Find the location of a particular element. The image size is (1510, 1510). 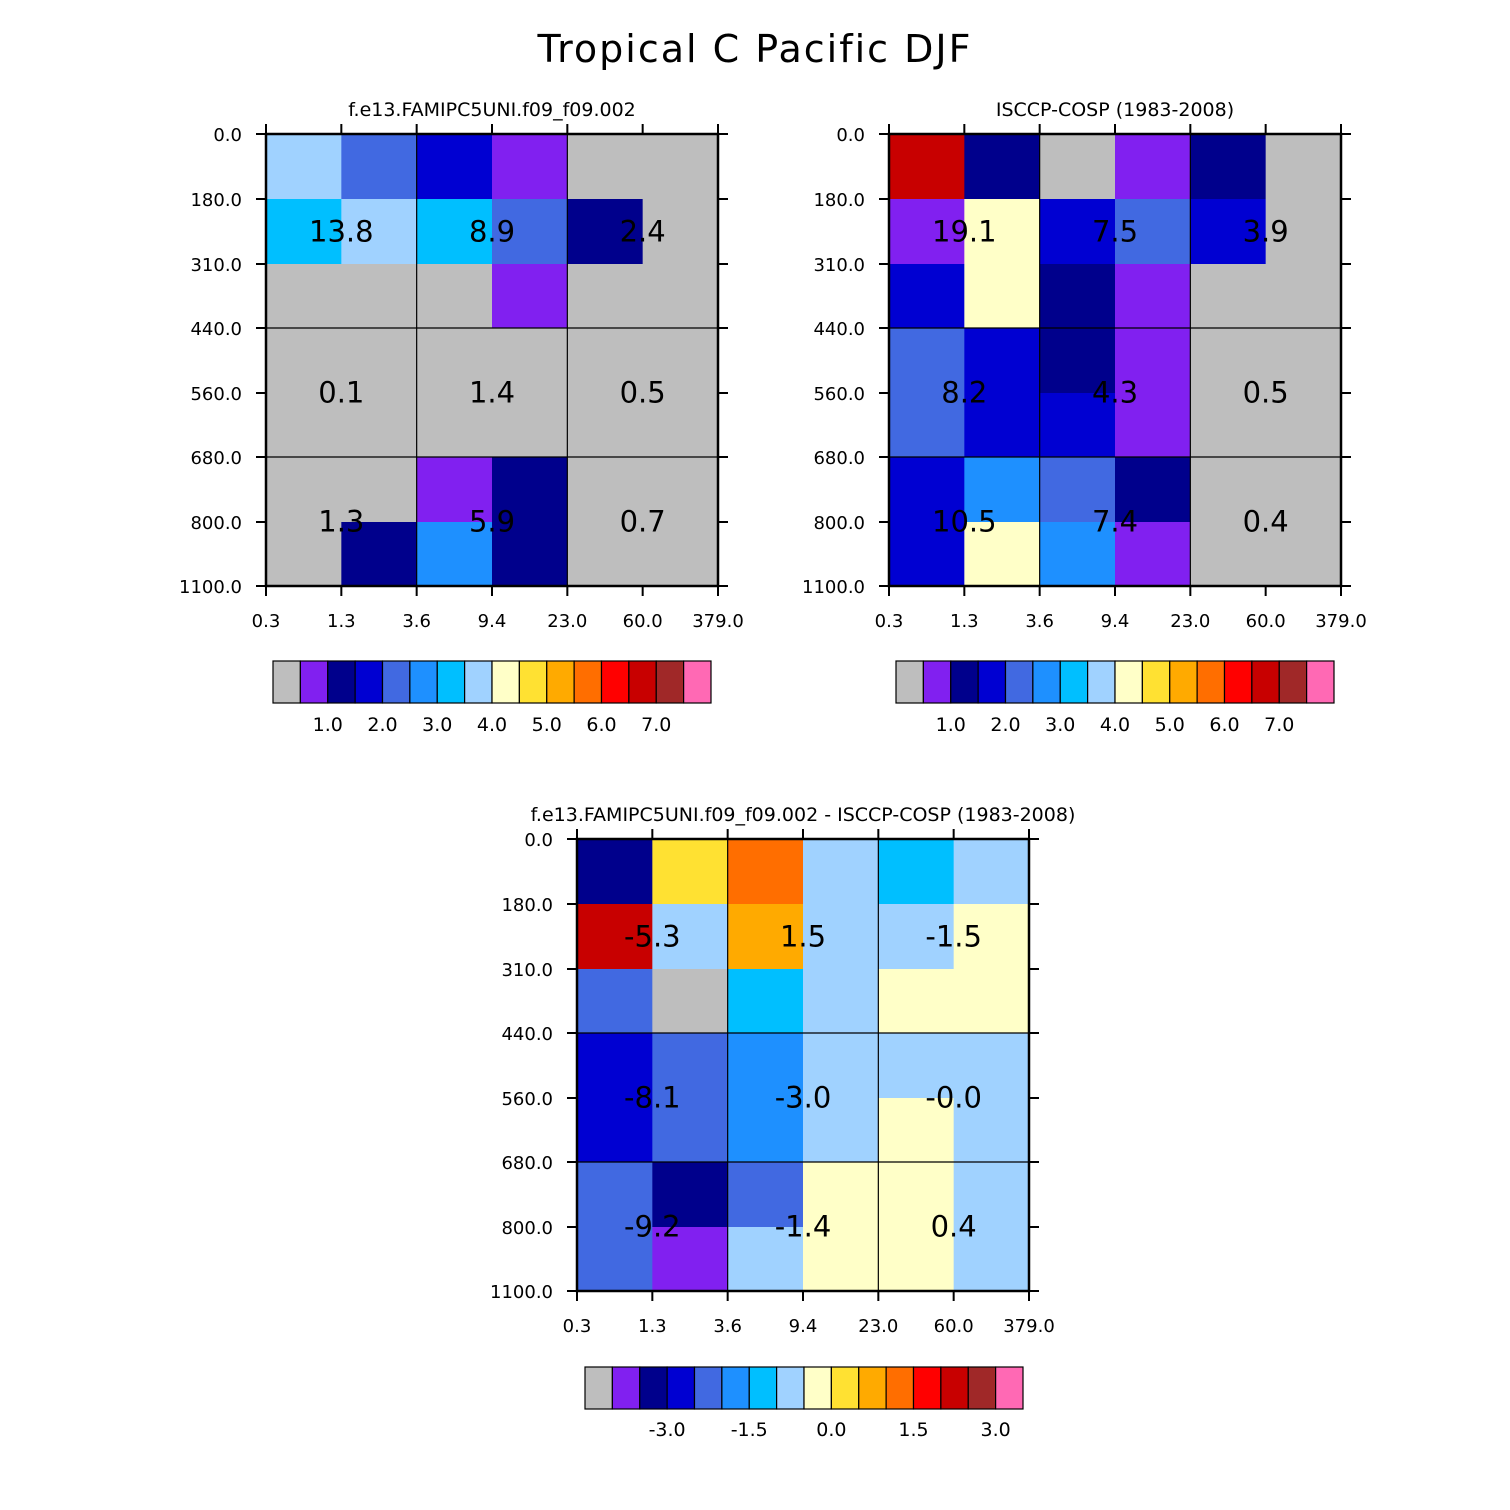

model-x-tick-label: 23.0 is located at coordinates (567, 621).